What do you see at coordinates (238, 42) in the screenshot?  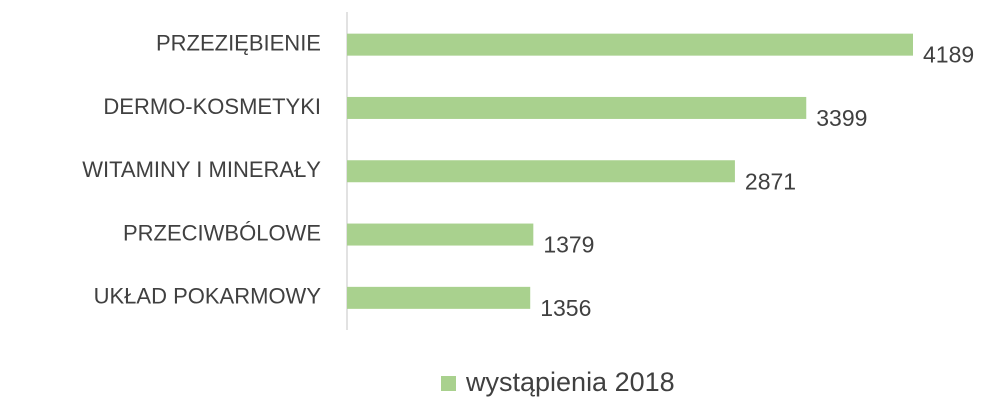 I see `y-tick-label: PRZEZIĘBIENIE` at bounding box center [238, 42].